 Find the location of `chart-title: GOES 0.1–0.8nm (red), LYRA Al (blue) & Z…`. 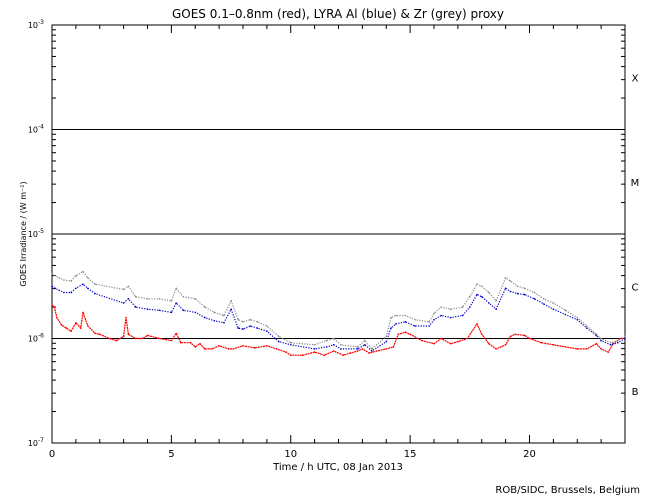

chart-title: GOES 0.1–0.8nm (red), LYRA Al (blue) & Z… is located at coordinates (338, 14).